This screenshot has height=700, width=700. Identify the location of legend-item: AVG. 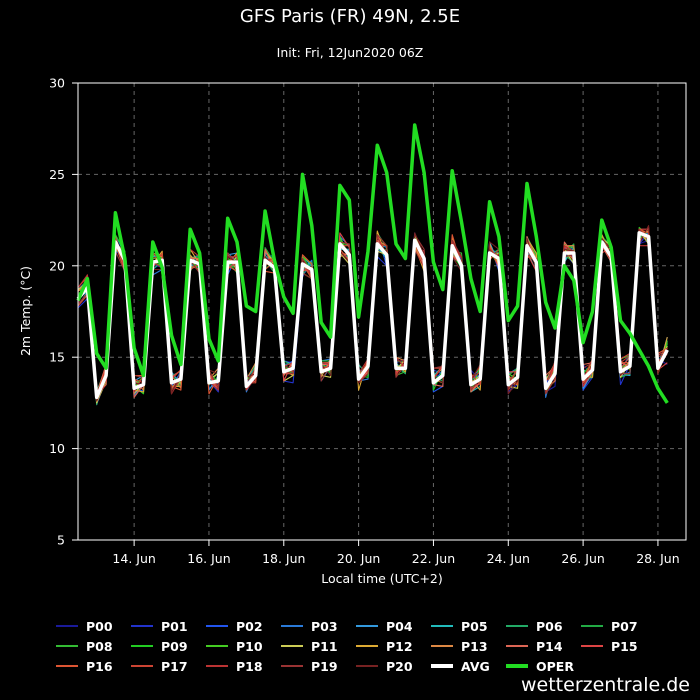
(468, 666).